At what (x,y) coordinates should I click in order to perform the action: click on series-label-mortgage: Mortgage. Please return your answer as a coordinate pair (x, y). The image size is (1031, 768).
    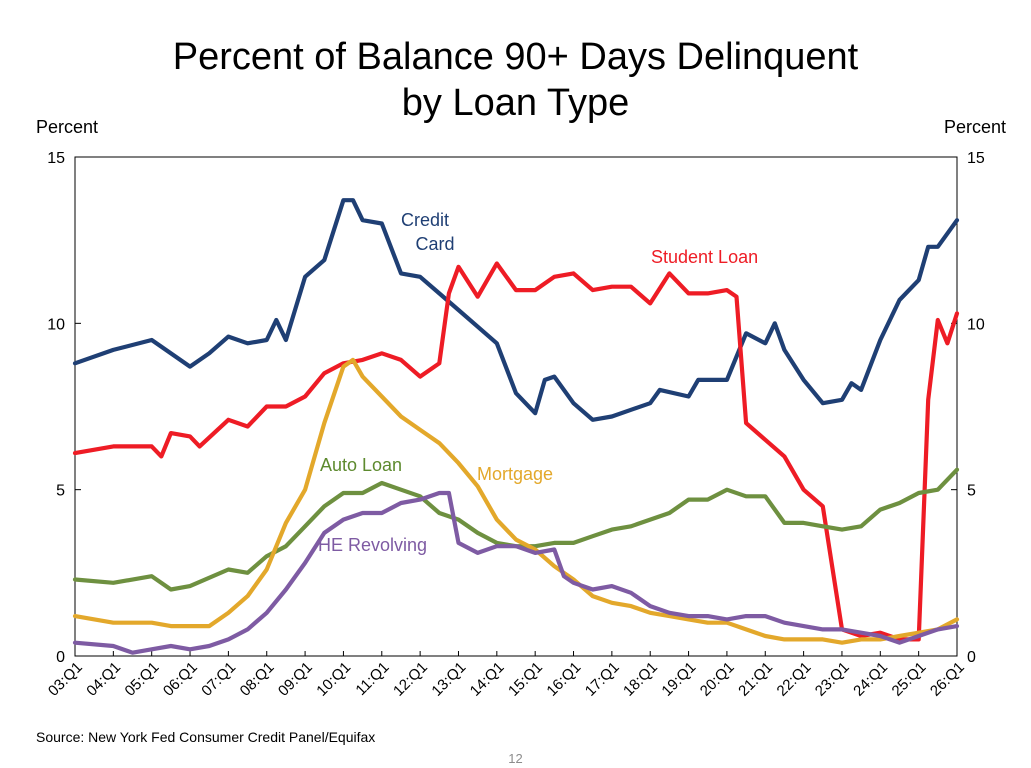
    Looking at the image, I should click on (515, 474).